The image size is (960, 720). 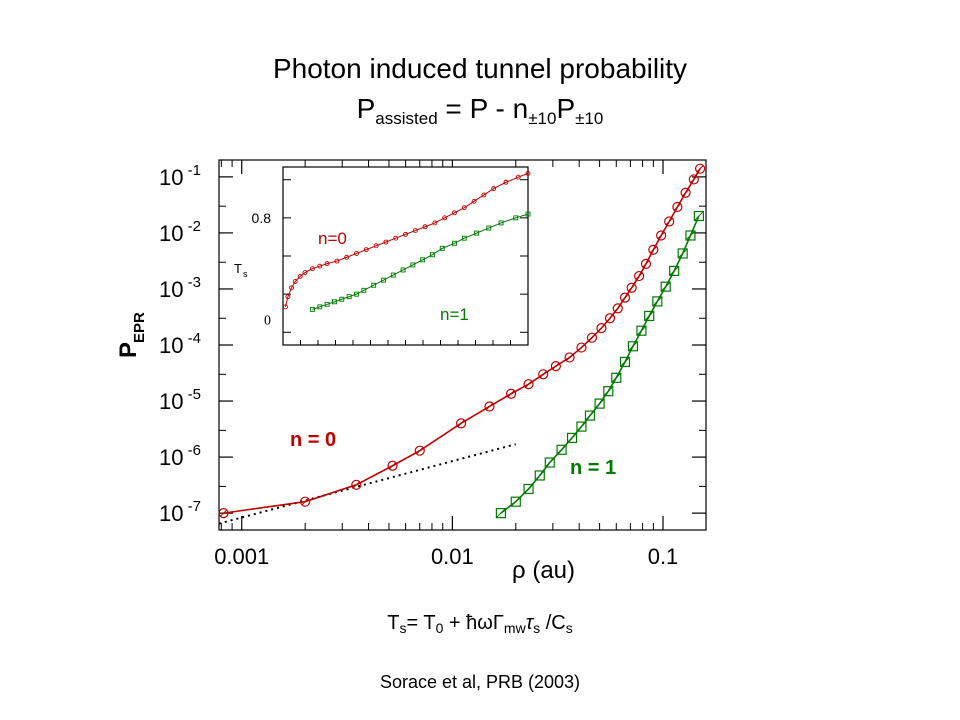 I want to click on formula-div: /C, so click(x=553, y=623).